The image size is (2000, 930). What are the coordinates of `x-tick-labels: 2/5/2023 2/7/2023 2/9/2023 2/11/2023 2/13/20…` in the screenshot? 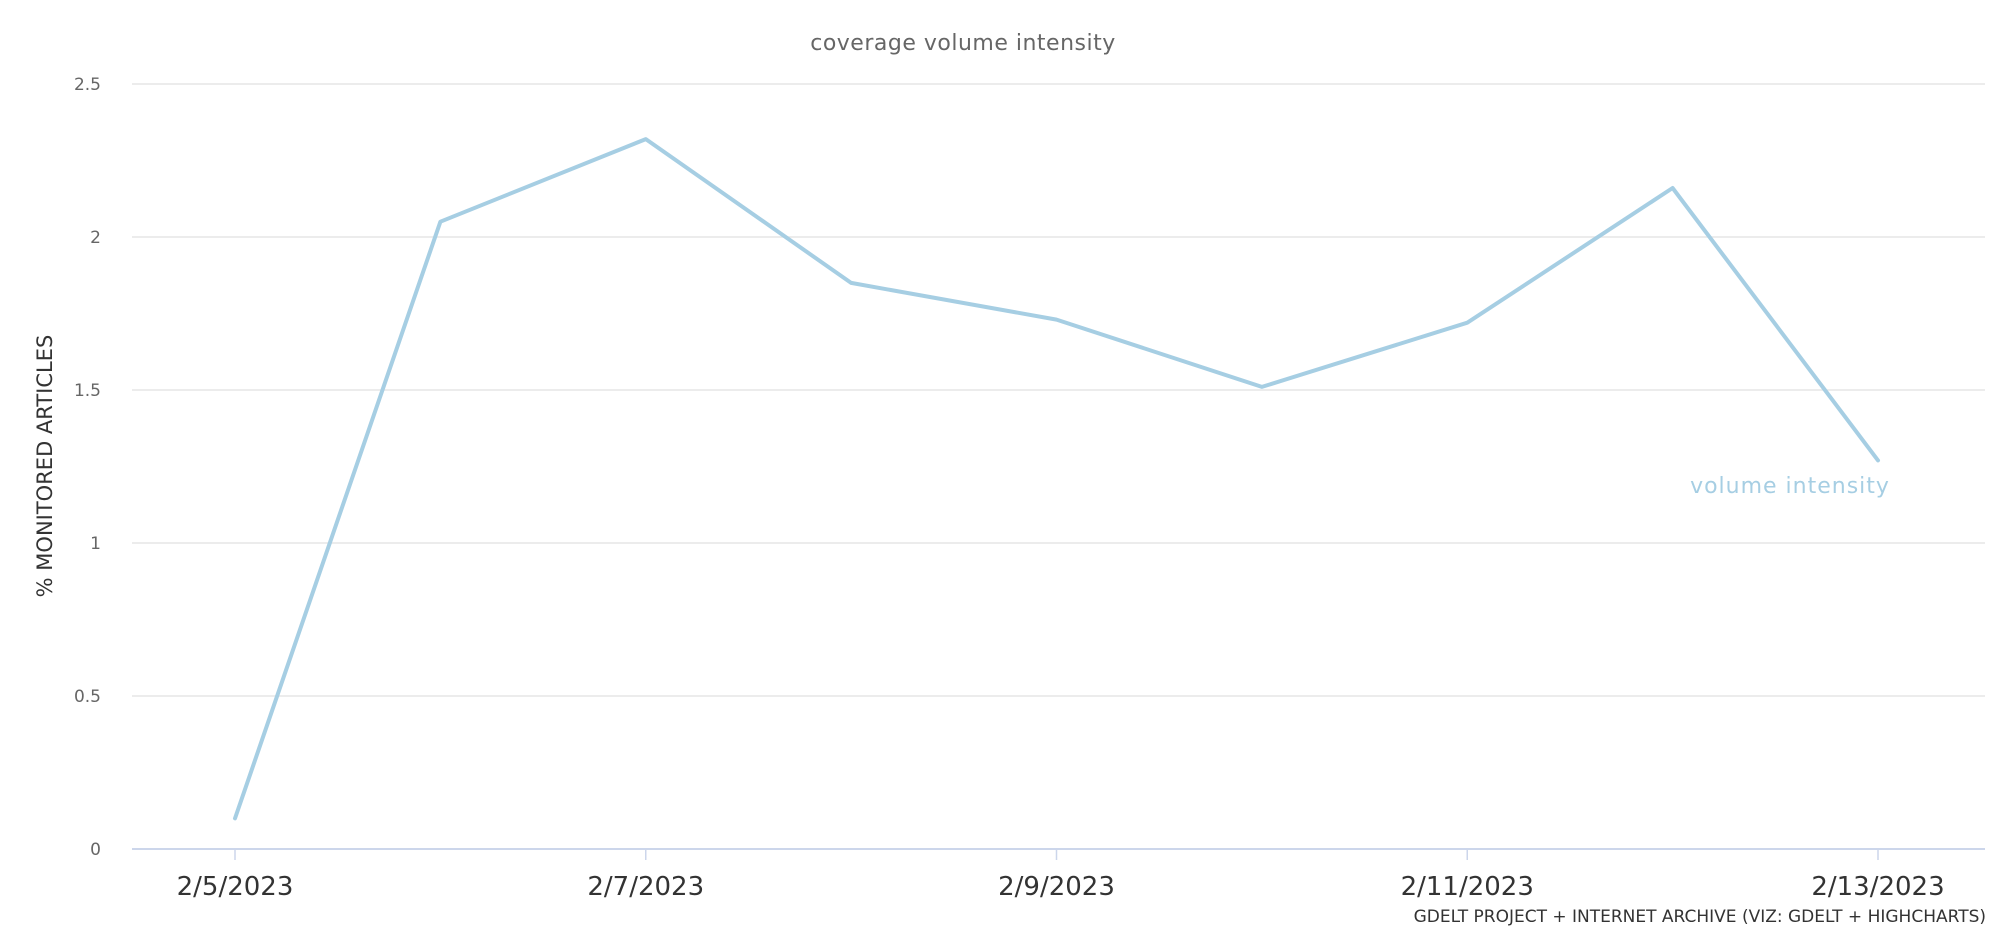 It's located at (1061, 887).